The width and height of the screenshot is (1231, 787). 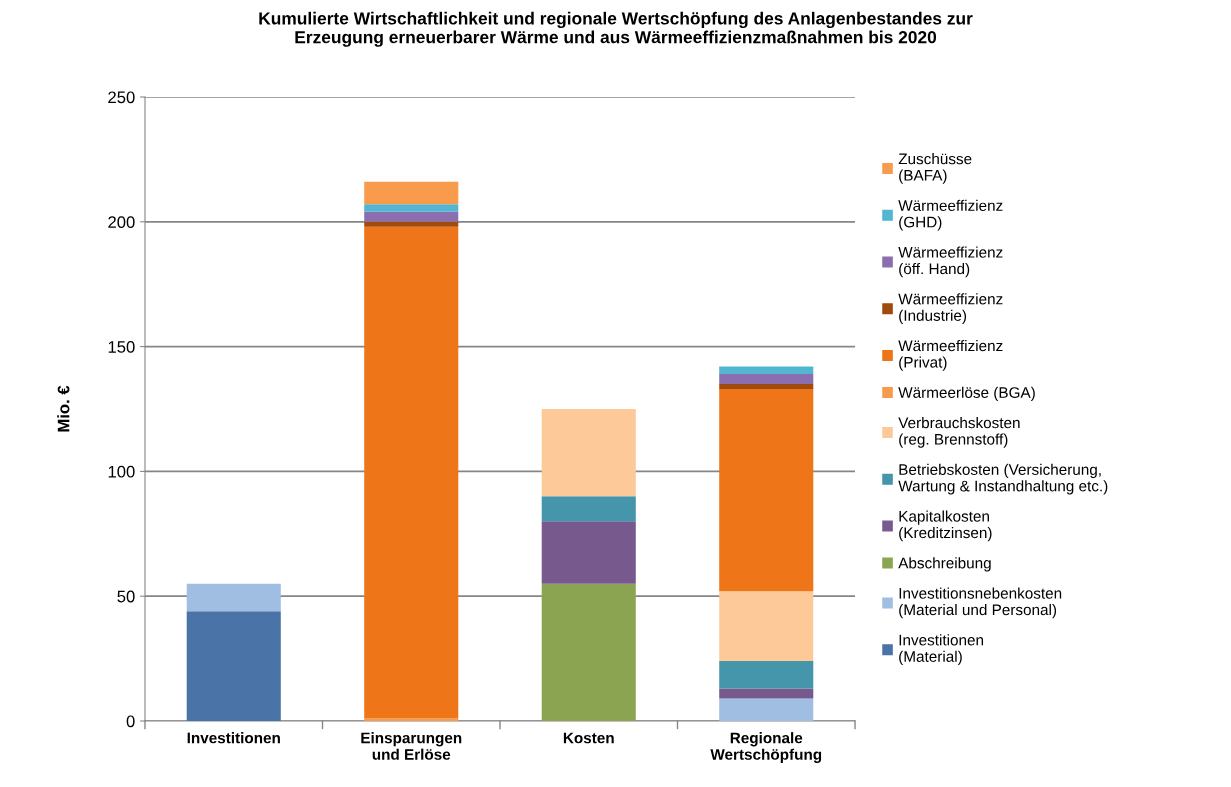 I want to click on y-tick-label: 50, so click(x=126, y=596).